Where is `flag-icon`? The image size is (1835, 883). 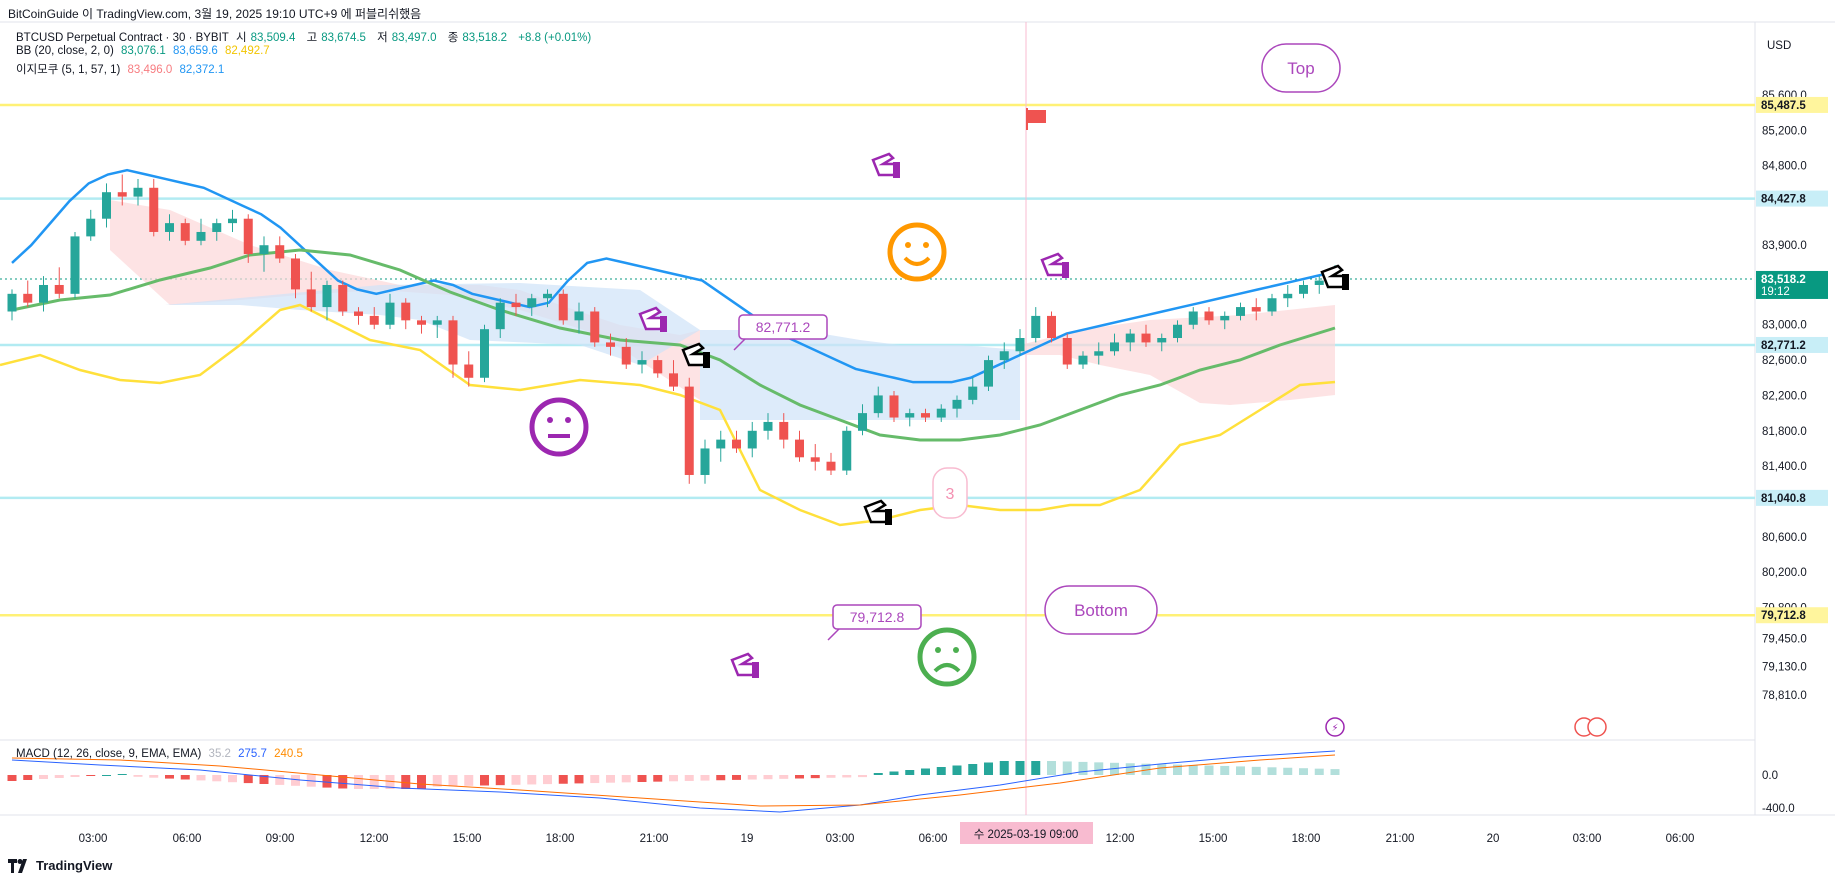 flag-icon is located at coordinates (1037, 116).